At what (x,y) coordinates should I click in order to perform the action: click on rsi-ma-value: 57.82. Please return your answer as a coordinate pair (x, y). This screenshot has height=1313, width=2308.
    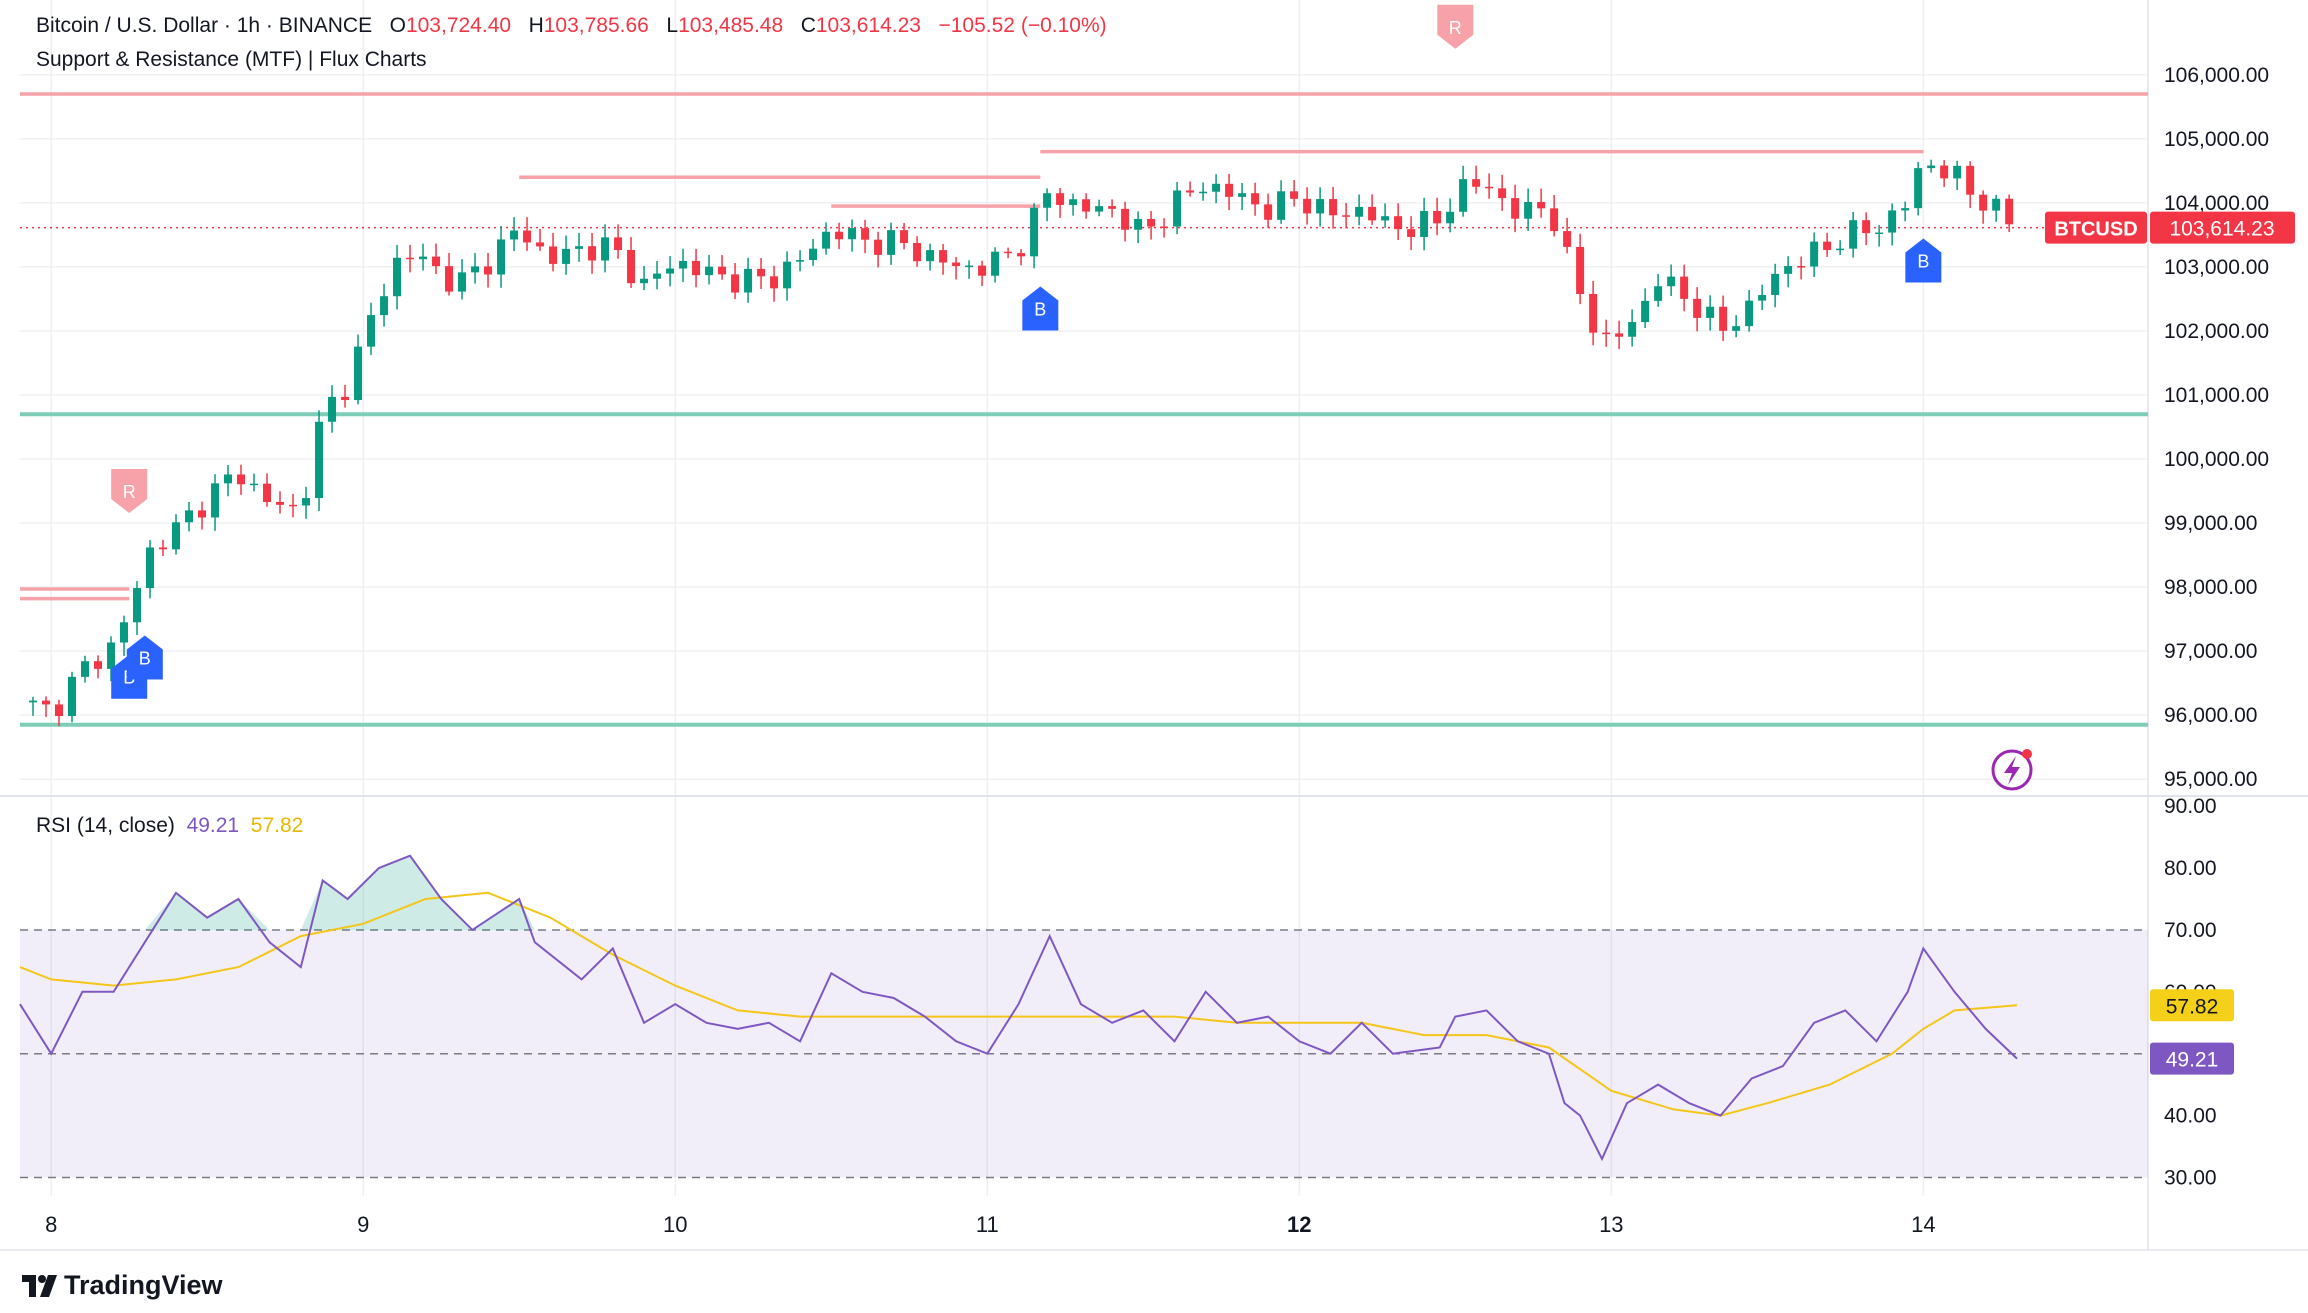
    Looking at the image, I should click on (277, 825).